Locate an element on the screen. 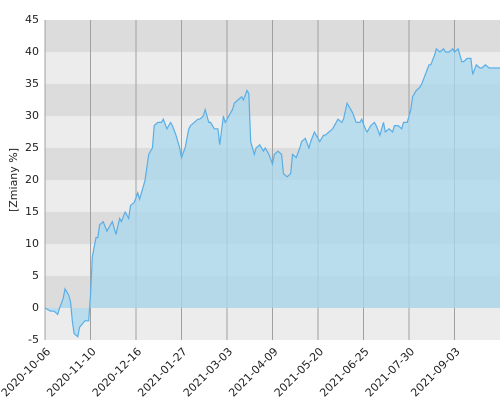  y-axis-label: [Zmiany %] is located at coordinates (13, 180).